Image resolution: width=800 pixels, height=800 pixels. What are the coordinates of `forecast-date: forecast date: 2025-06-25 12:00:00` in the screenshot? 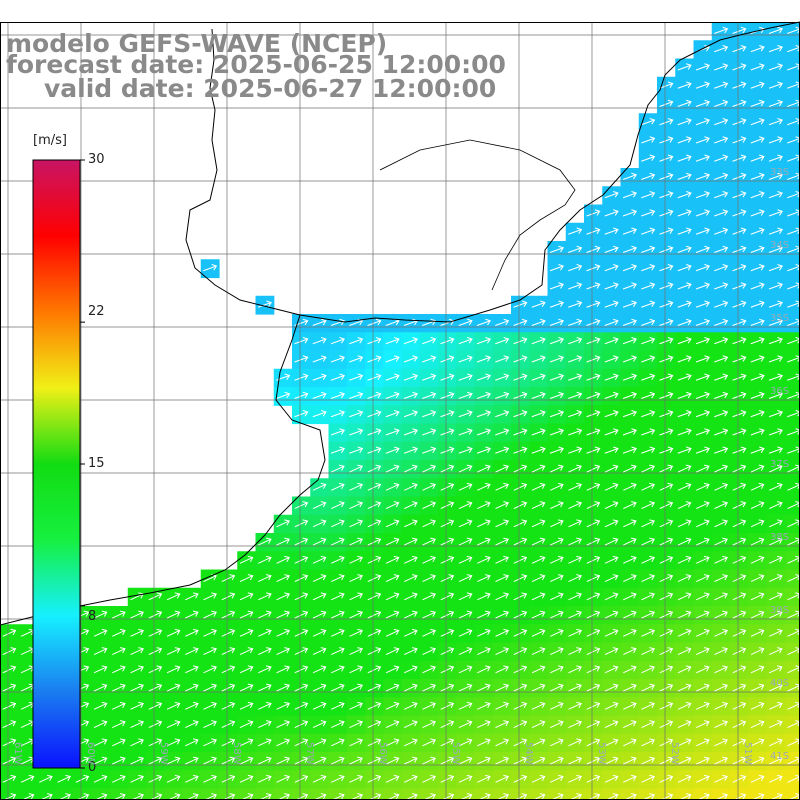 It's located at (256, 64).